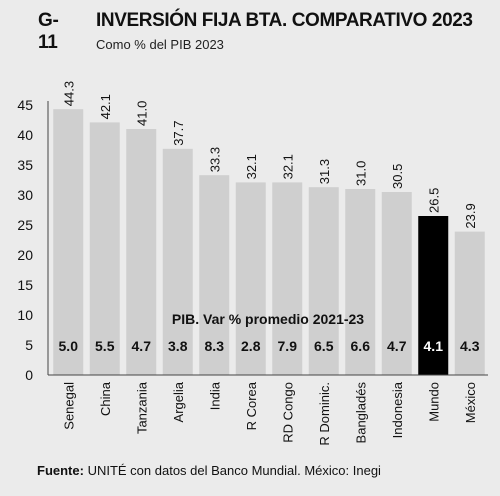 The image size is (500, 496). Describe the element at coordinates (178, 346) in the screenshot. I see `gdp-growth-label: 3.8` at that location.